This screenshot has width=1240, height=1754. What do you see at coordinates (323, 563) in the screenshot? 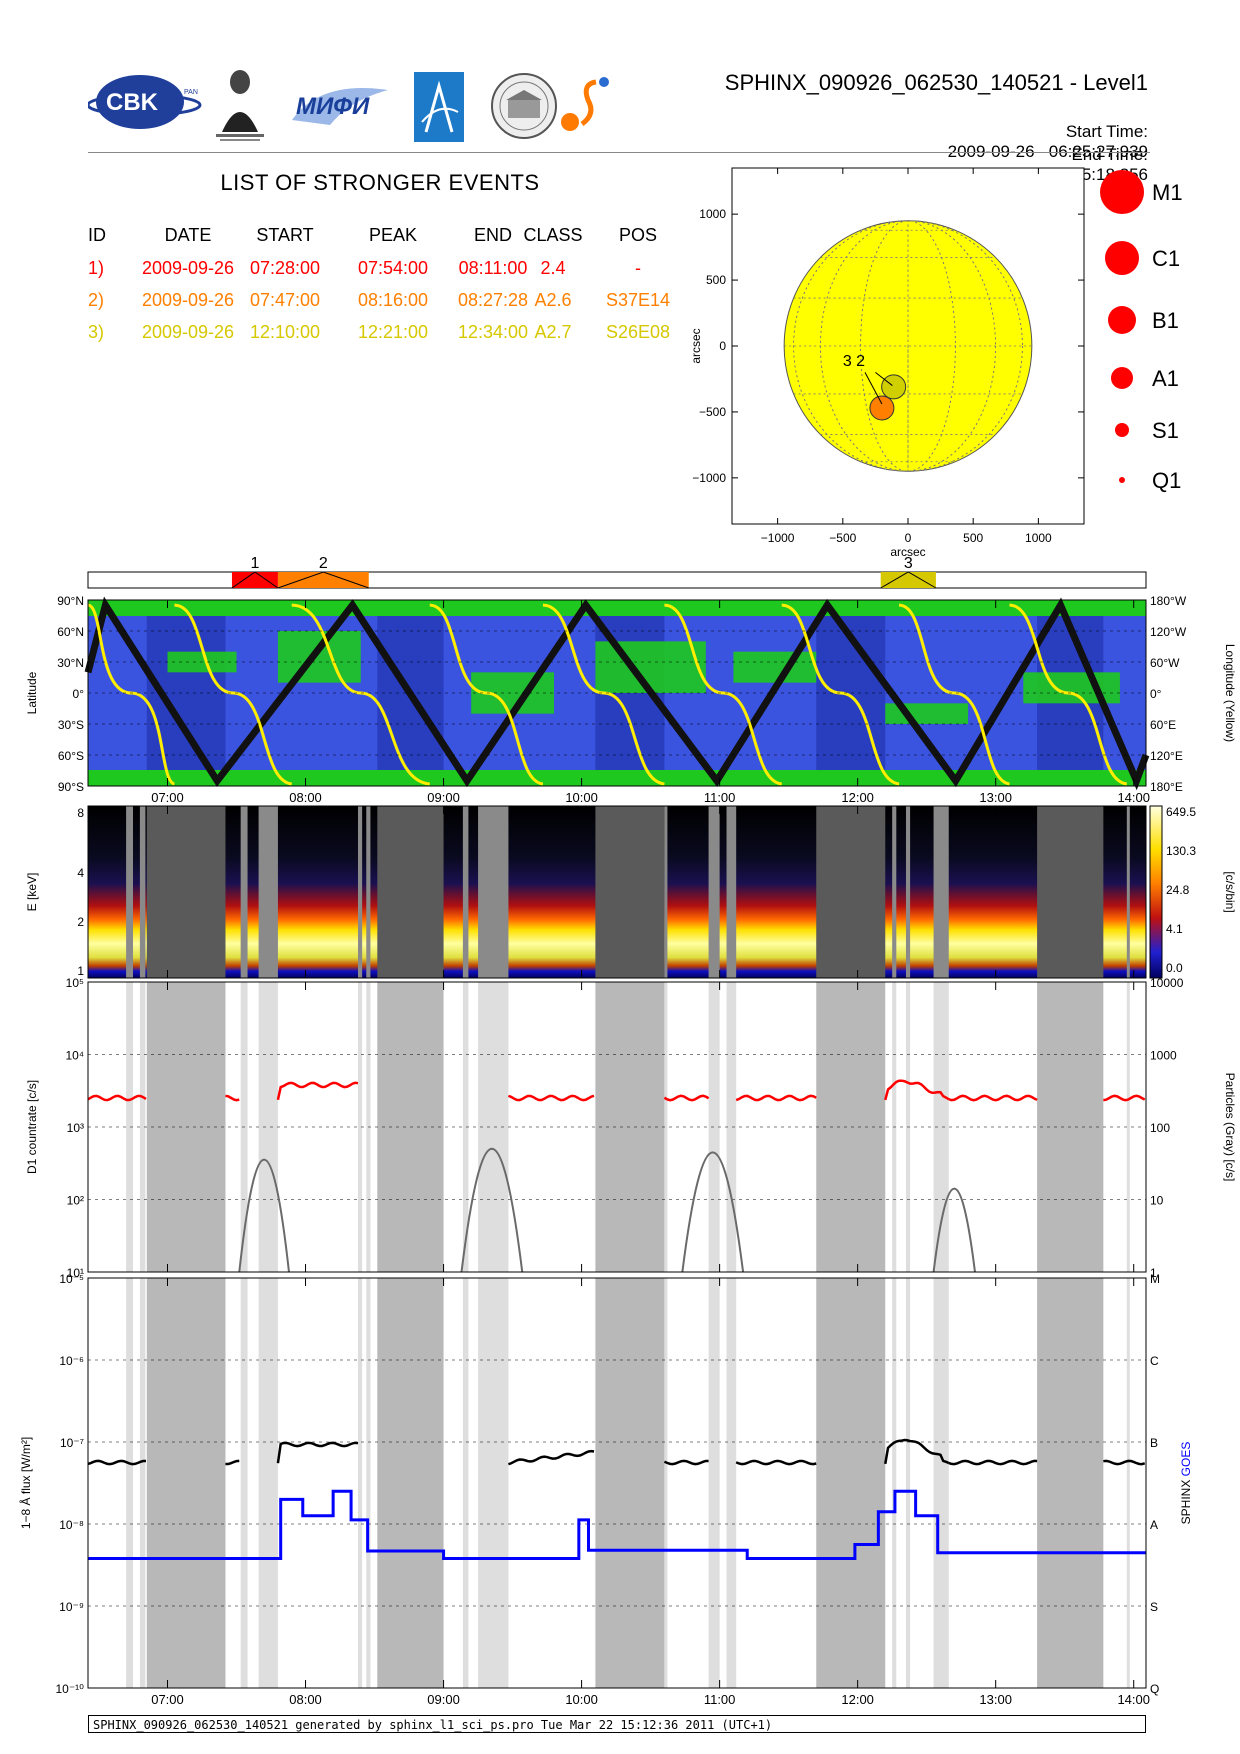
I see `event-bar-label-2: 2` at bounding box center [323, 563].